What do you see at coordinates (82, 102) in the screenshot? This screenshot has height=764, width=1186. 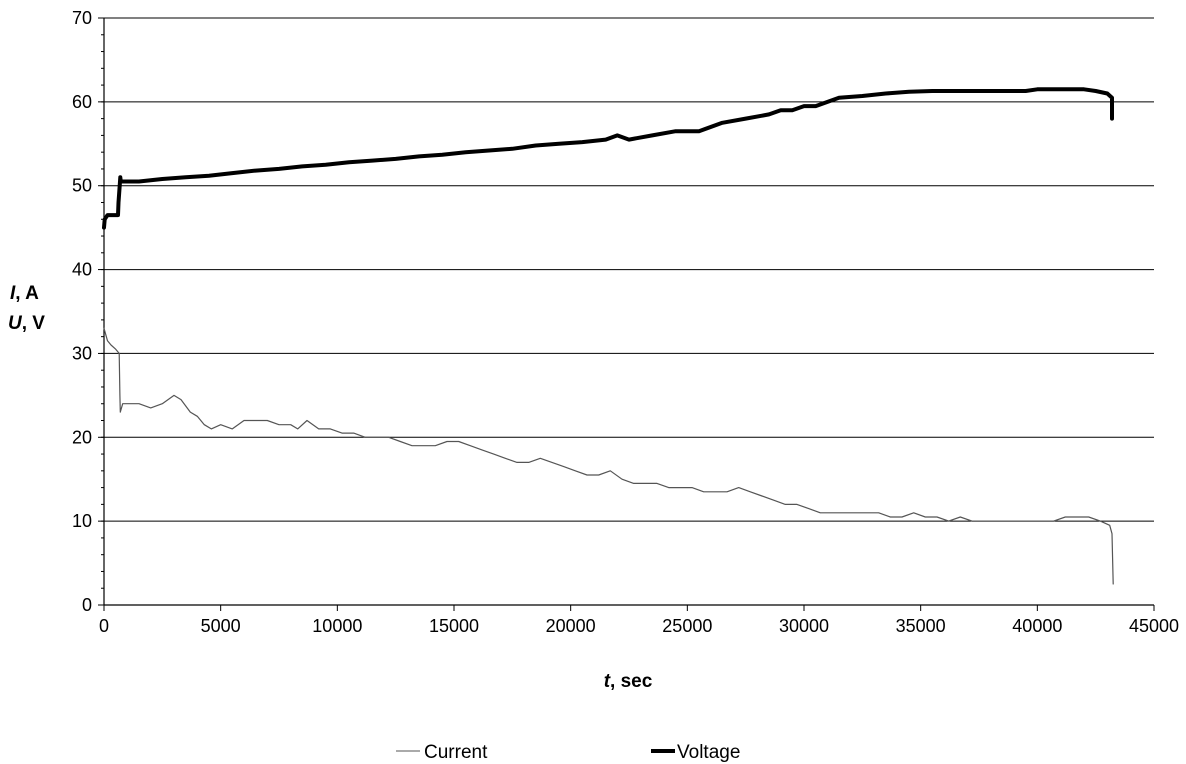 I see `y-tick-label-6: 60` at bounding box center [82, 102].